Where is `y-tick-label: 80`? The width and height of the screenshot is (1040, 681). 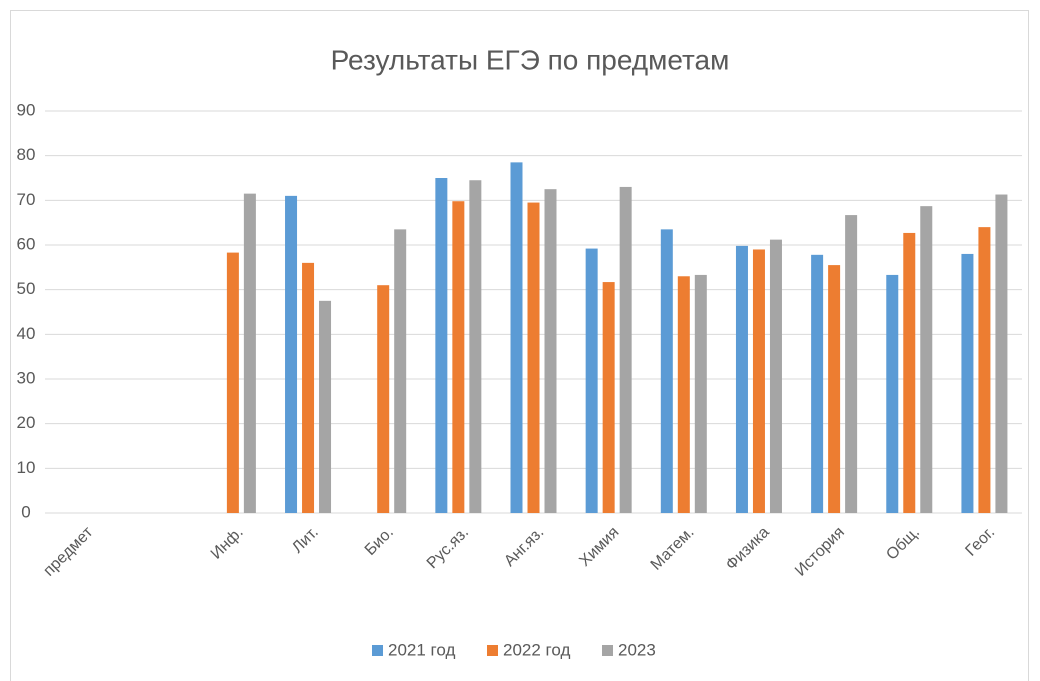 y-tick-label: 80 is located at coordinates (26, 154).